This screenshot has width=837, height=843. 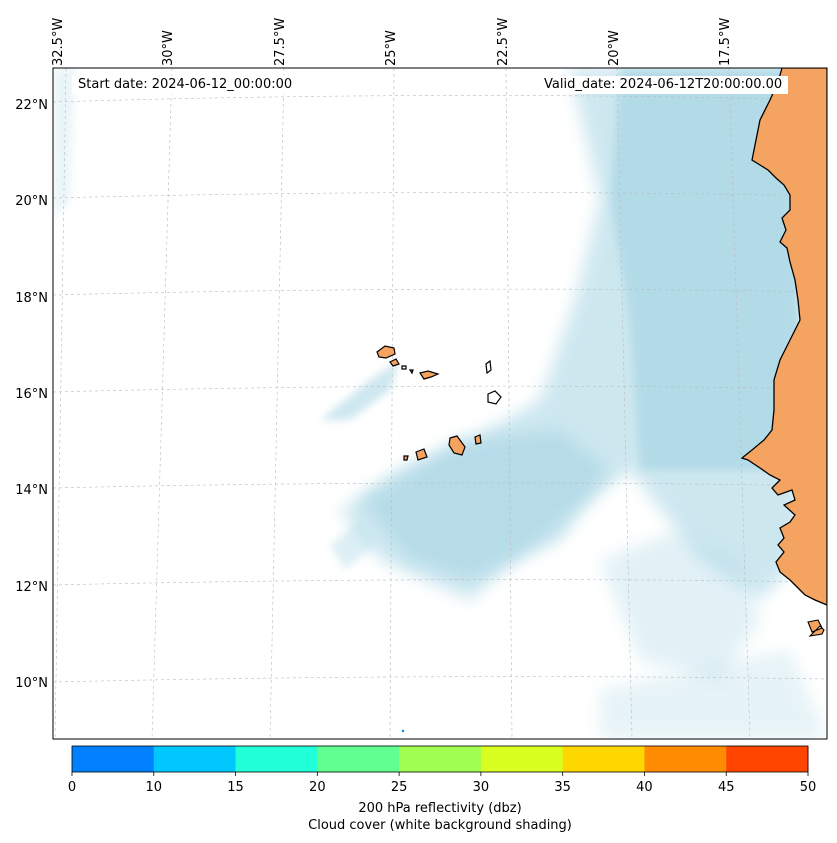 What do you see at coordinates (31, 394) in the screenshot?
I see `latitude-label: 16°N` at bounding box center [31, 394].